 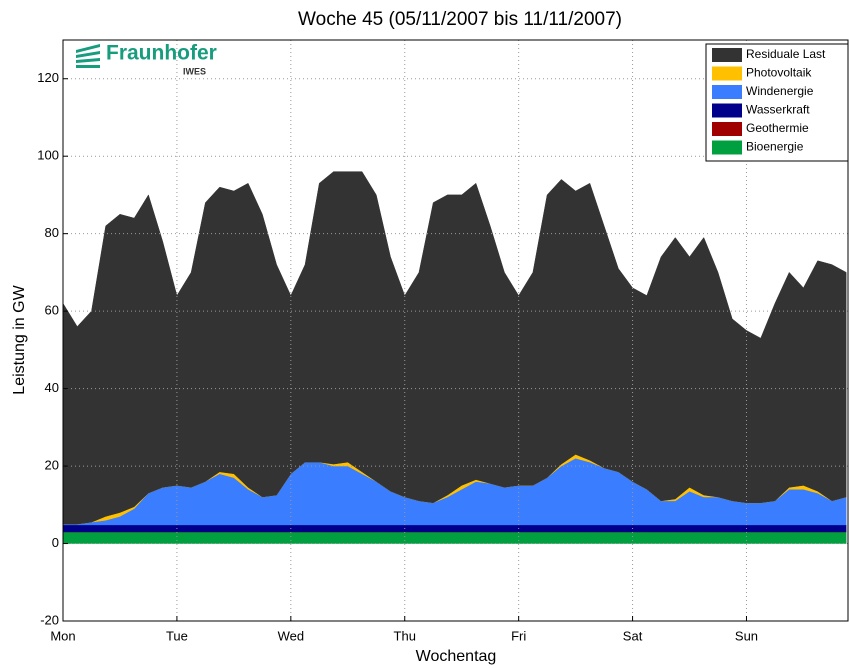 What do you see at coordinates (518, 635) in the screenshot?
I see `x-tick-label: Fri` at bounding box center [518, 635].